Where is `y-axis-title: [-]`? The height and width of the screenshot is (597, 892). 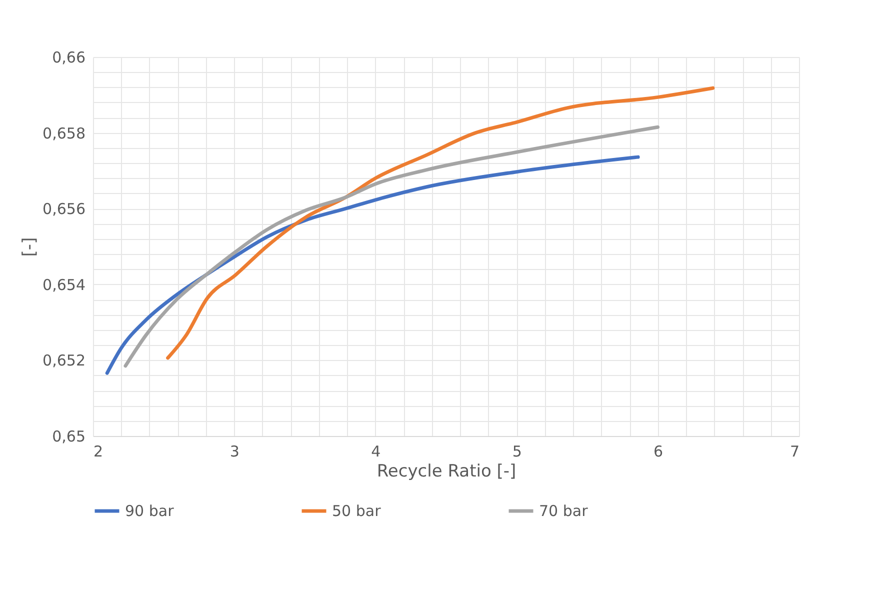
y-axis-title: [-] is located at coordinates (30, 247).